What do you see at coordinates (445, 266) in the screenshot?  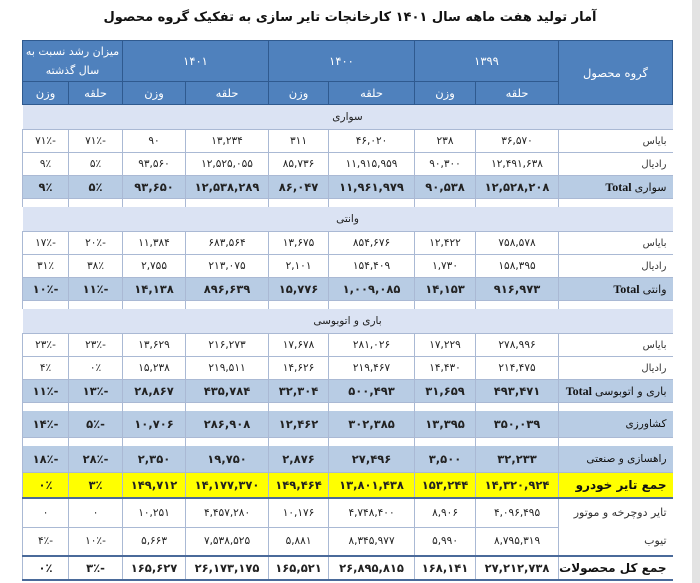 I see `table-cell: ۱,۷۳۰` at bounding box center [445, 266].